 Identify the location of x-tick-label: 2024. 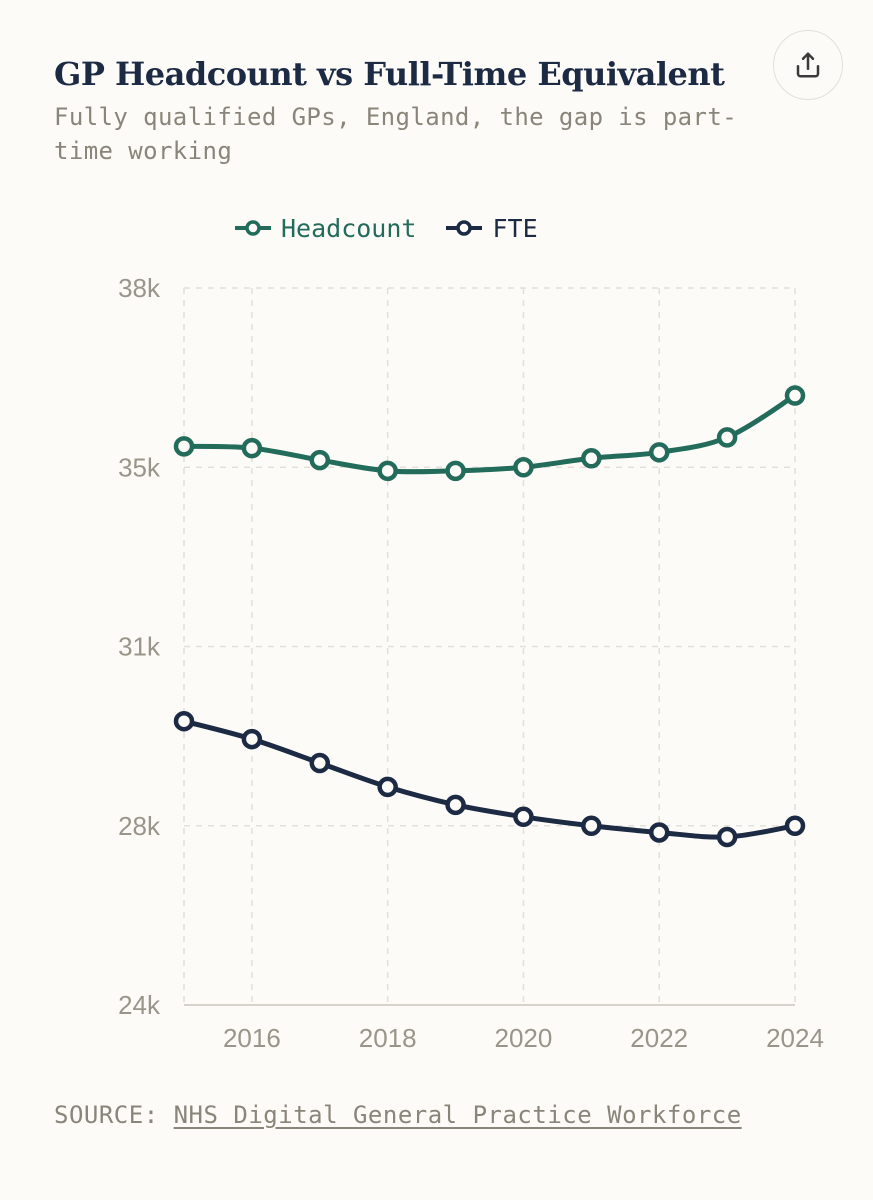
(795, 1038).